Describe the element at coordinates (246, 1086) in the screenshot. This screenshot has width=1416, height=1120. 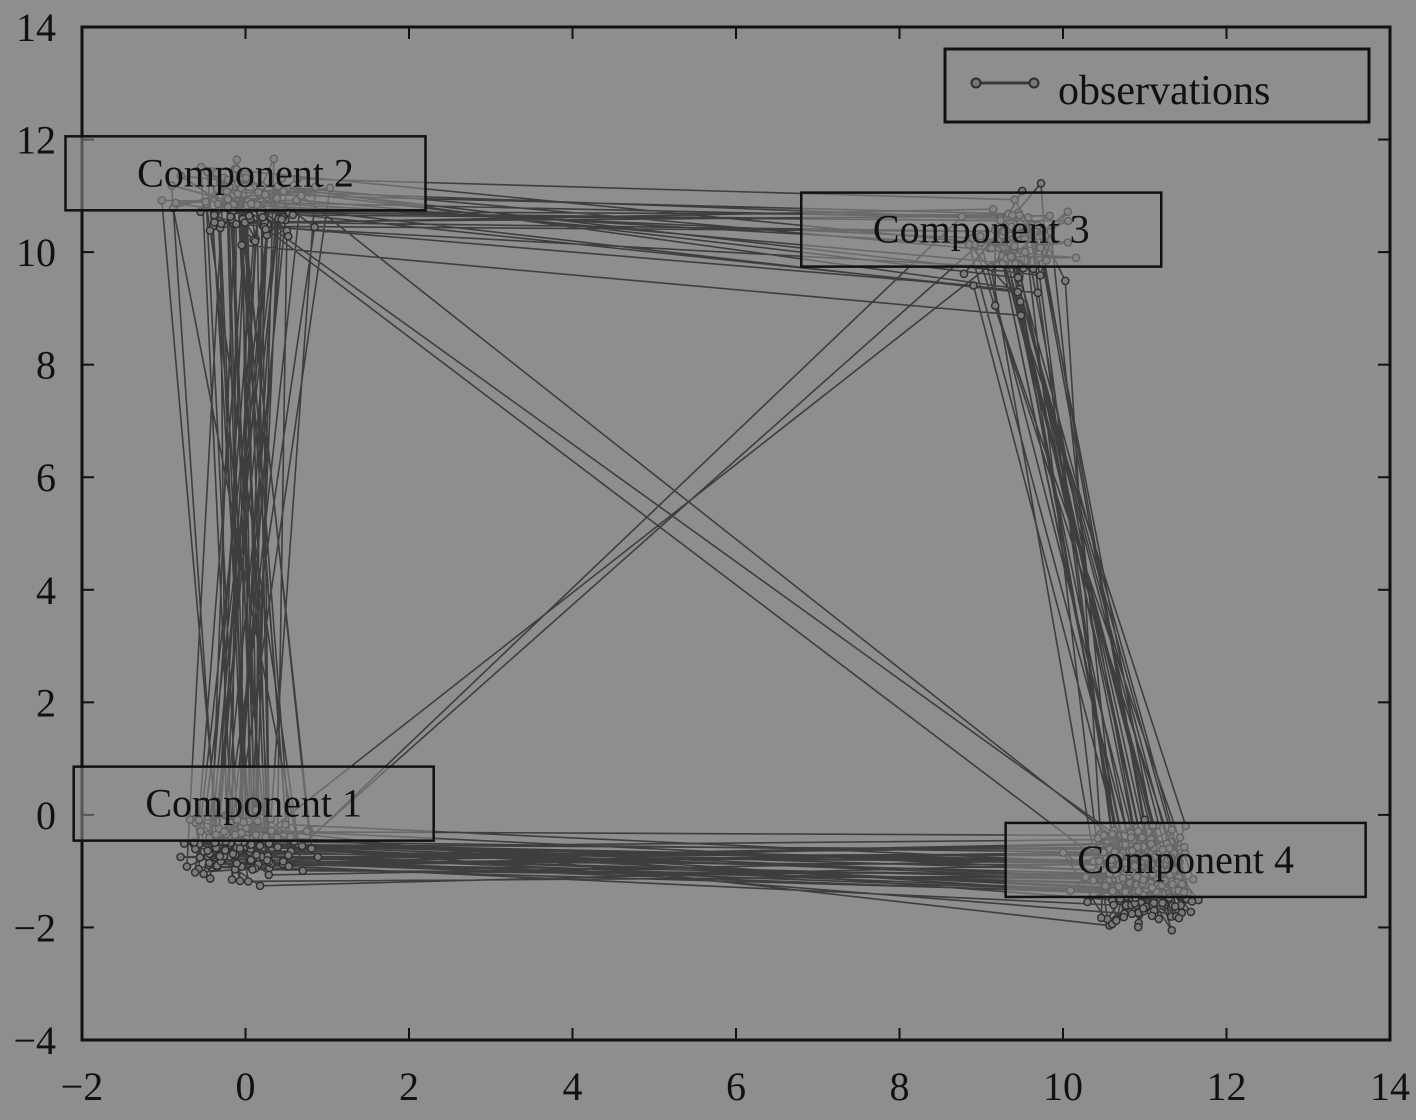
I see `x-tick-label: 0` at that location.